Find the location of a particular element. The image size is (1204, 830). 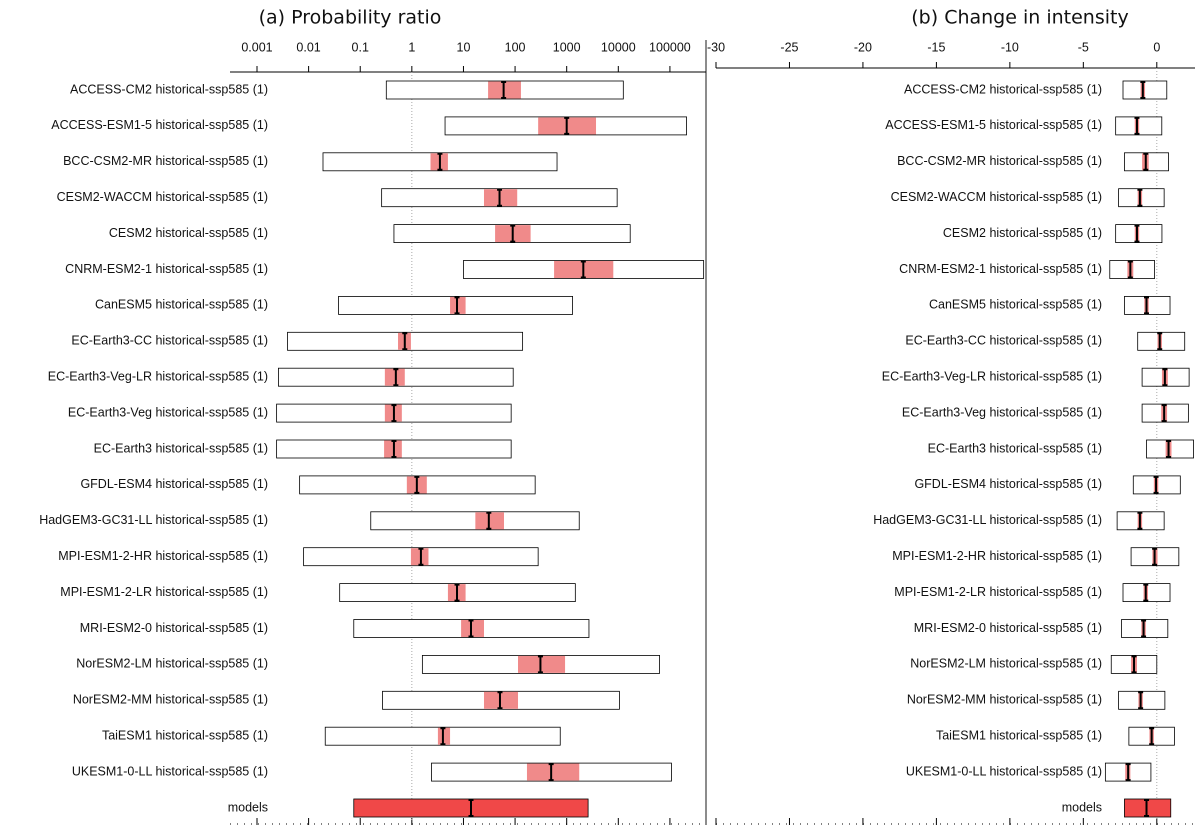

range-box is located at coordinates (475, 521).